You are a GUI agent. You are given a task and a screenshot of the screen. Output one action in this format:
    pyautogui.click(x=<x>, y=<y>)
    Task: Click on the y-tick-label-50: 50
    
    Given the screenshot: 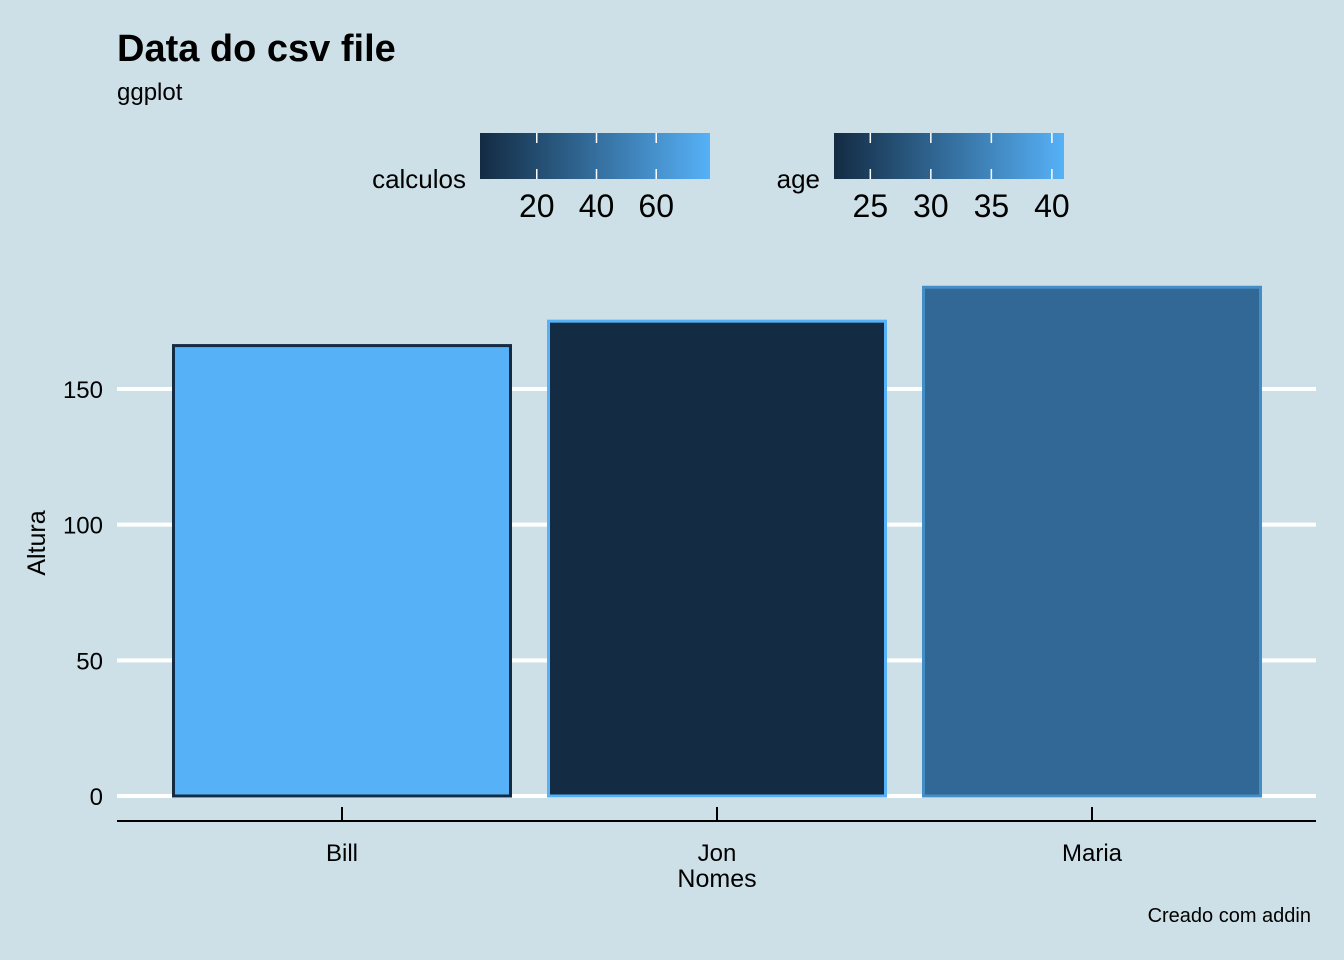 What is the action you would take?
    pyautogui.click(x=89, y=661)
    